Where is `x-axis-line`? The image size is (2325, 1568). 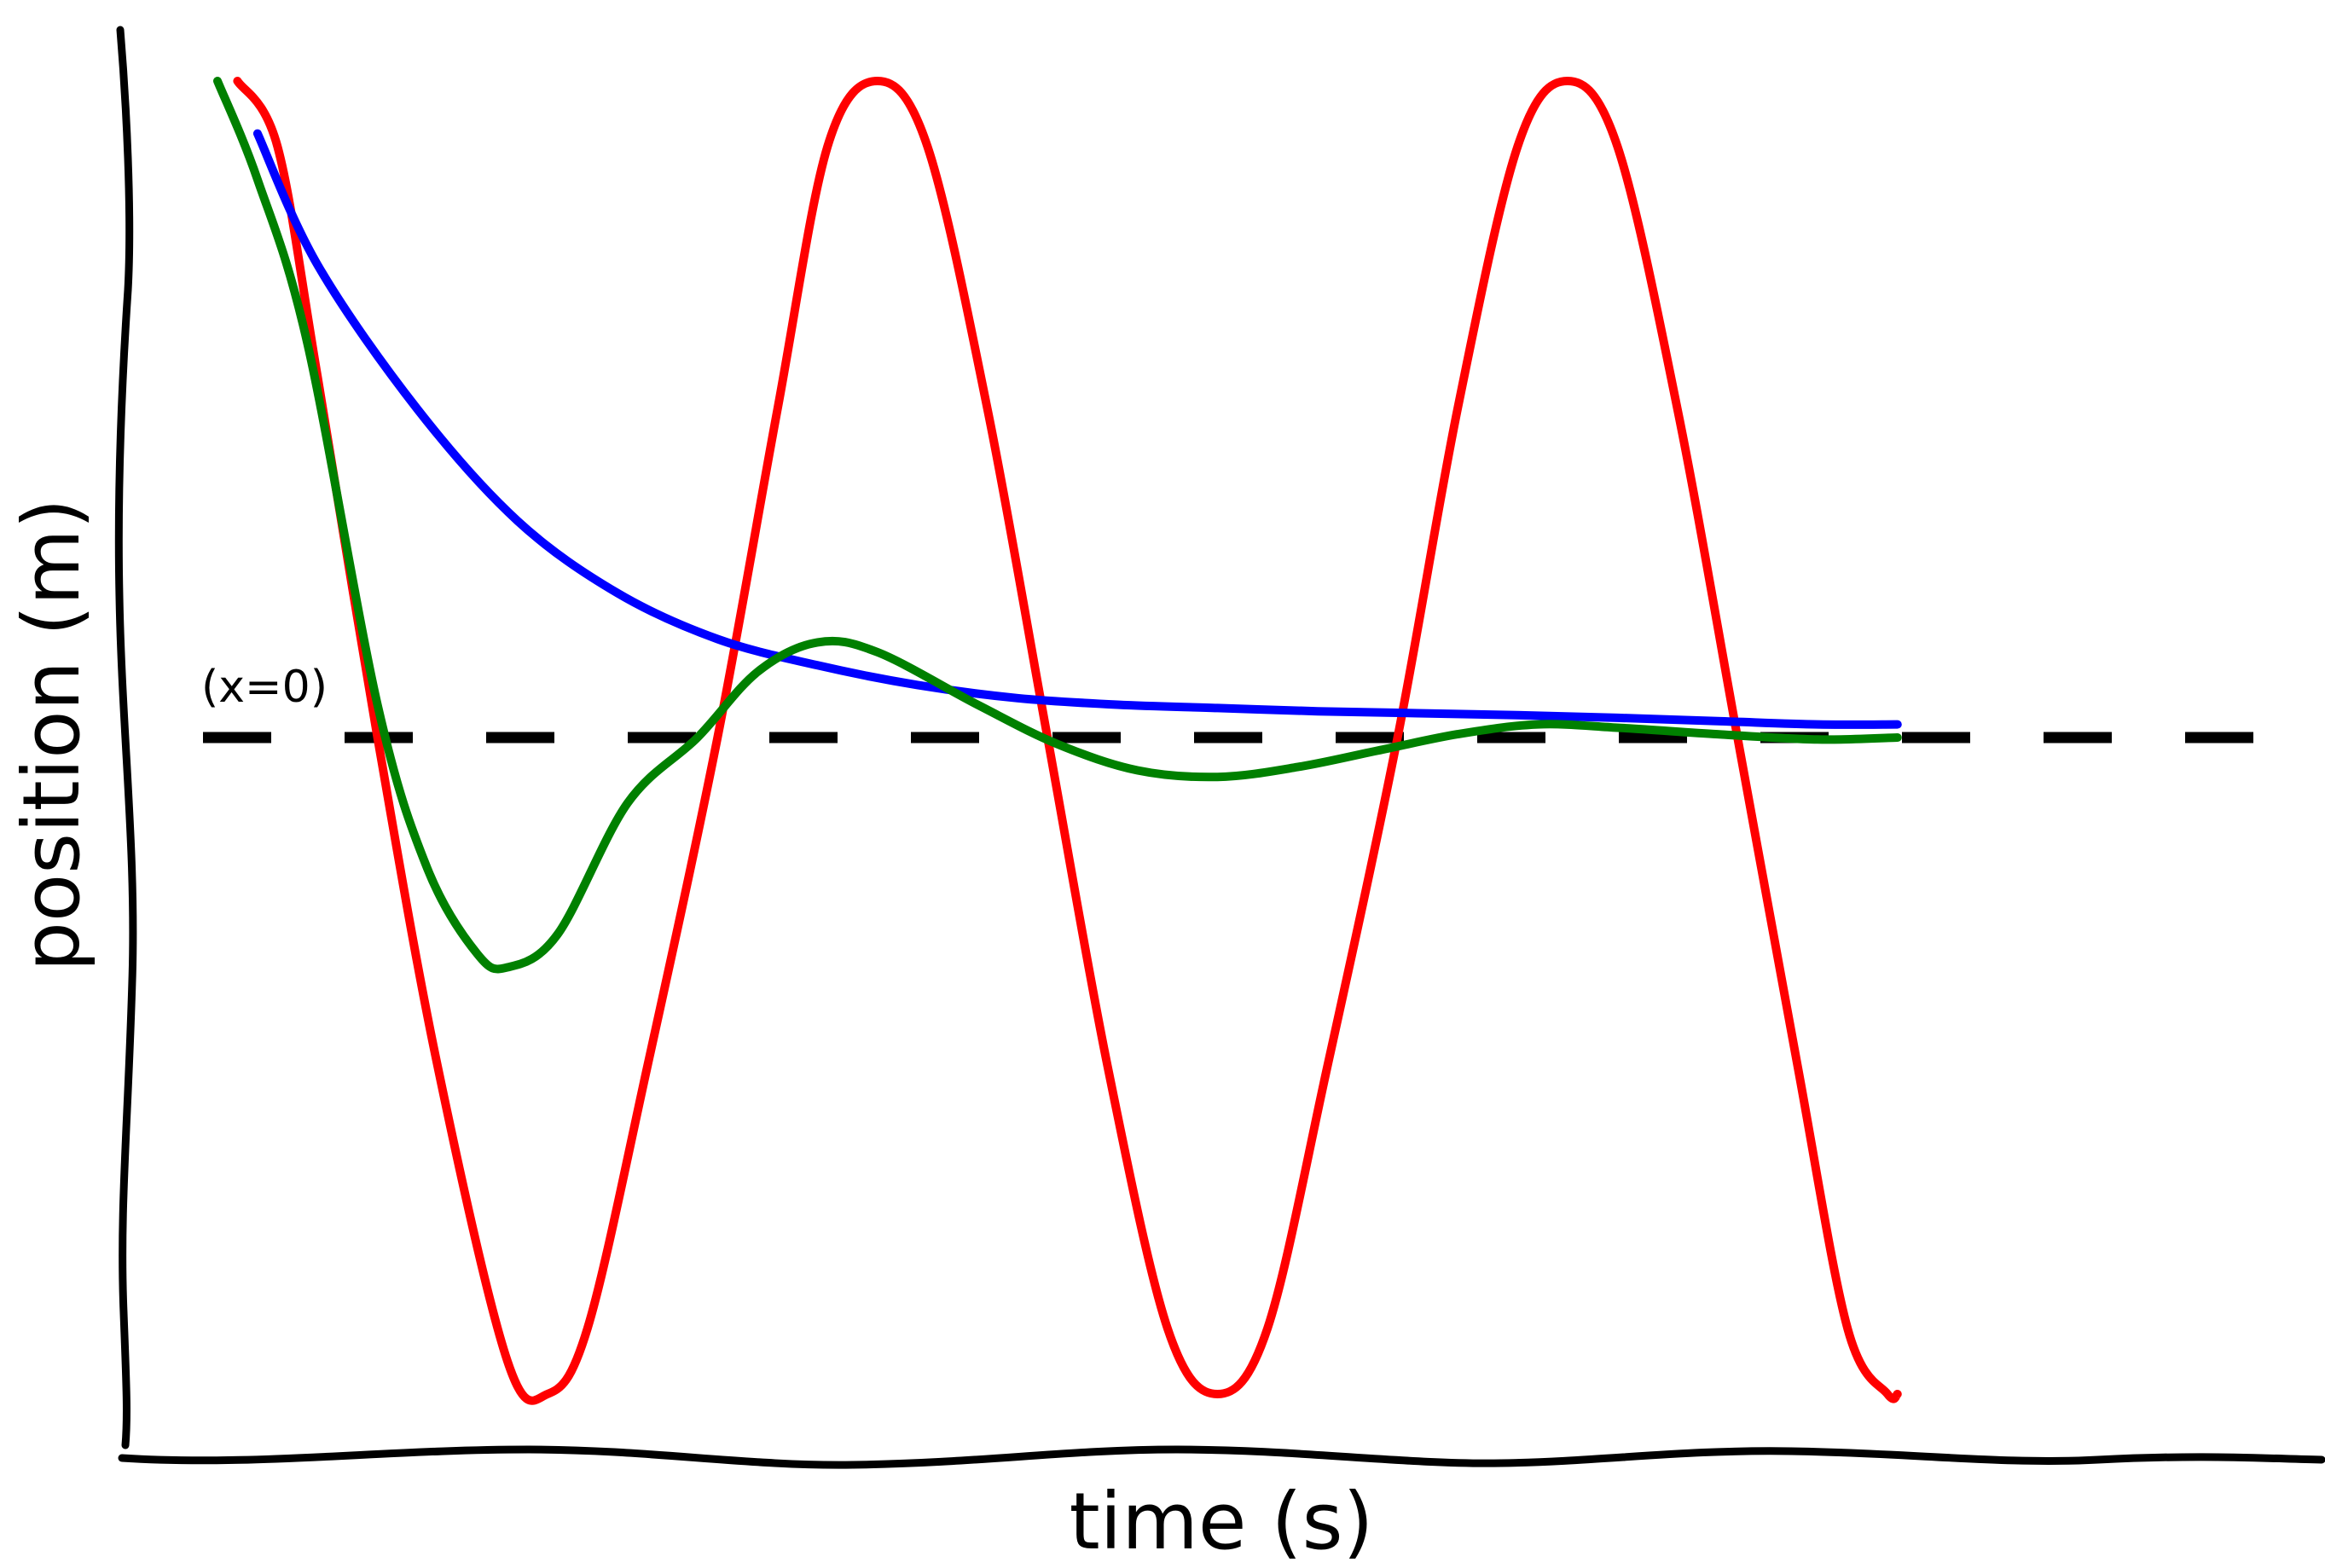 x-axis-line is located at coordinates (1221, 1457).